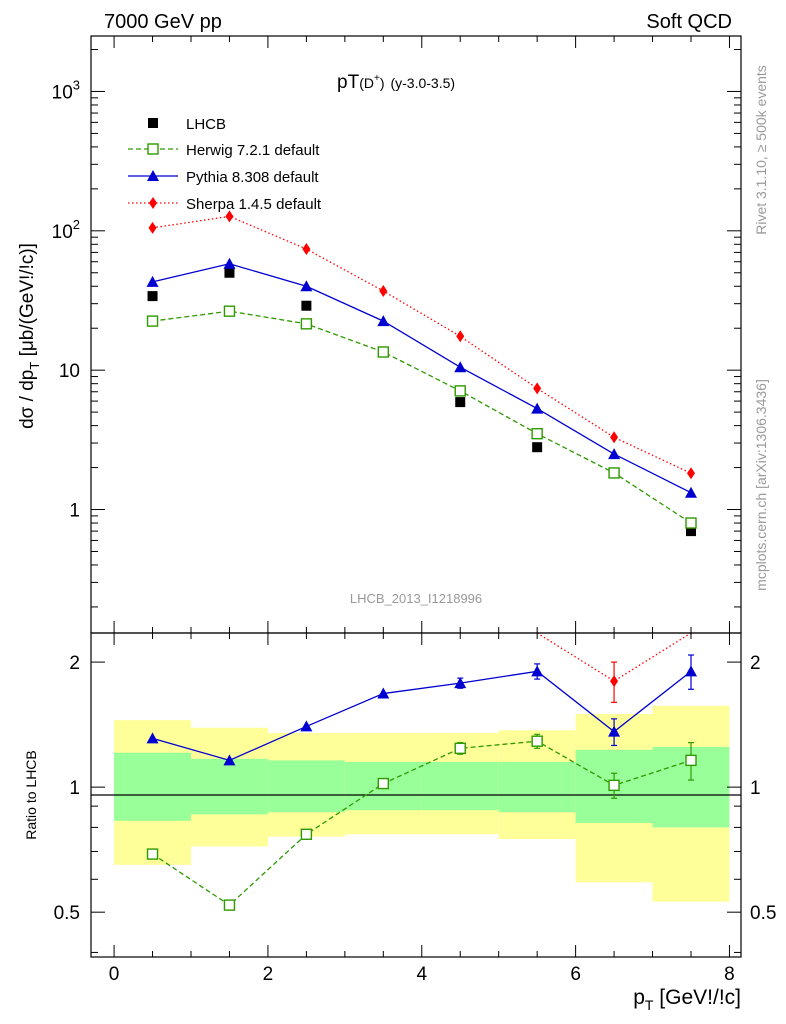  Describe the element at coordinates (206, 124) in the screenshot. I see `legend-label-lhcb: LHCB` at that location.